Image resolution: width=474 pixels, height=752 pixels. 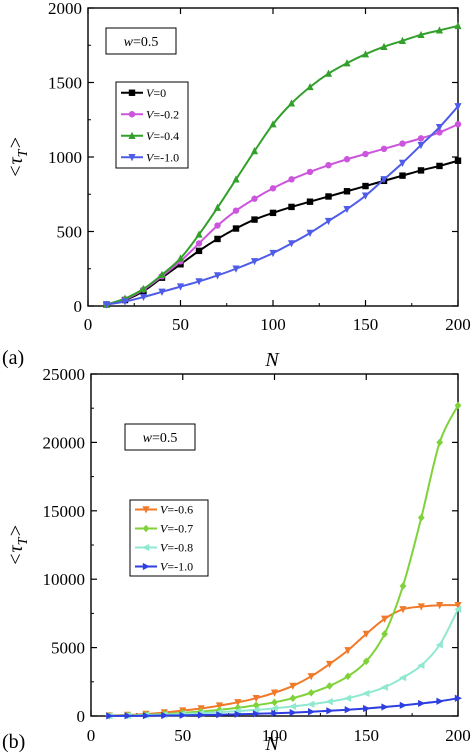 I want to click on panel-label: (b), so click(x=13, y=741).